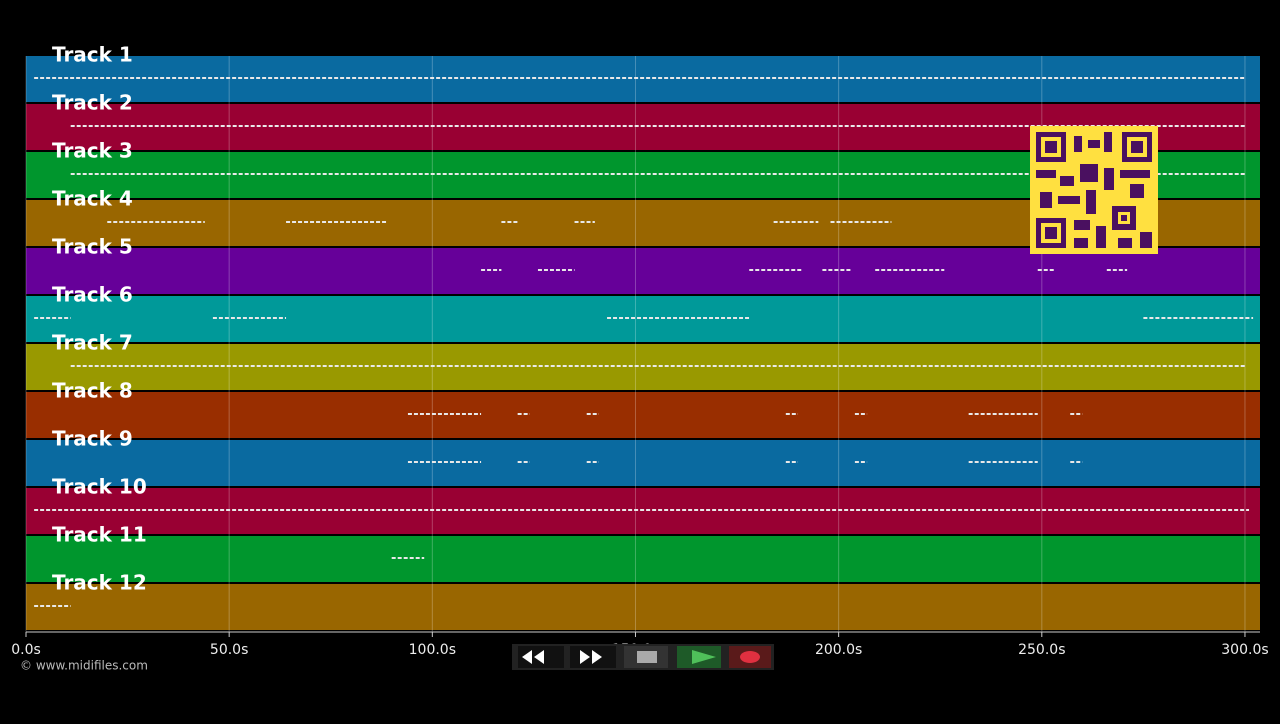 This screenshot has height=724, width=1280. I want to click on play-button, so click(699, 657).